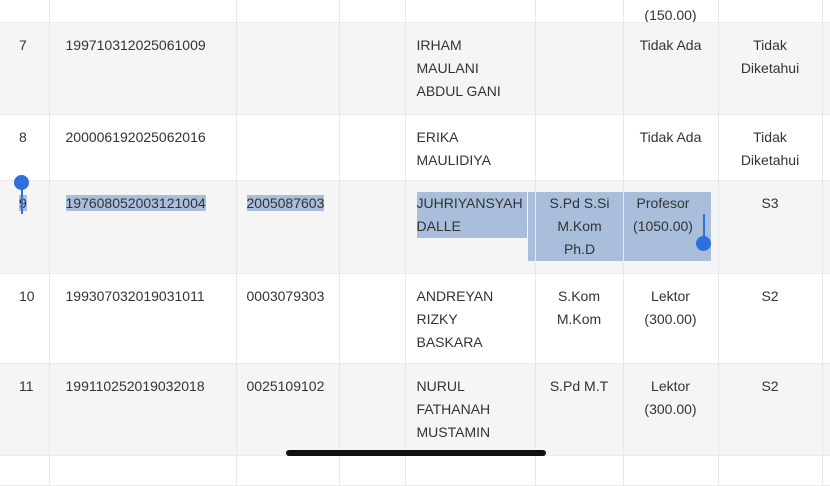  What do you see at coordinates (670, 226) in the screenshot?
I see `jabatan-cell: Profesor (1050.00)` at bounding box center [670, 226].